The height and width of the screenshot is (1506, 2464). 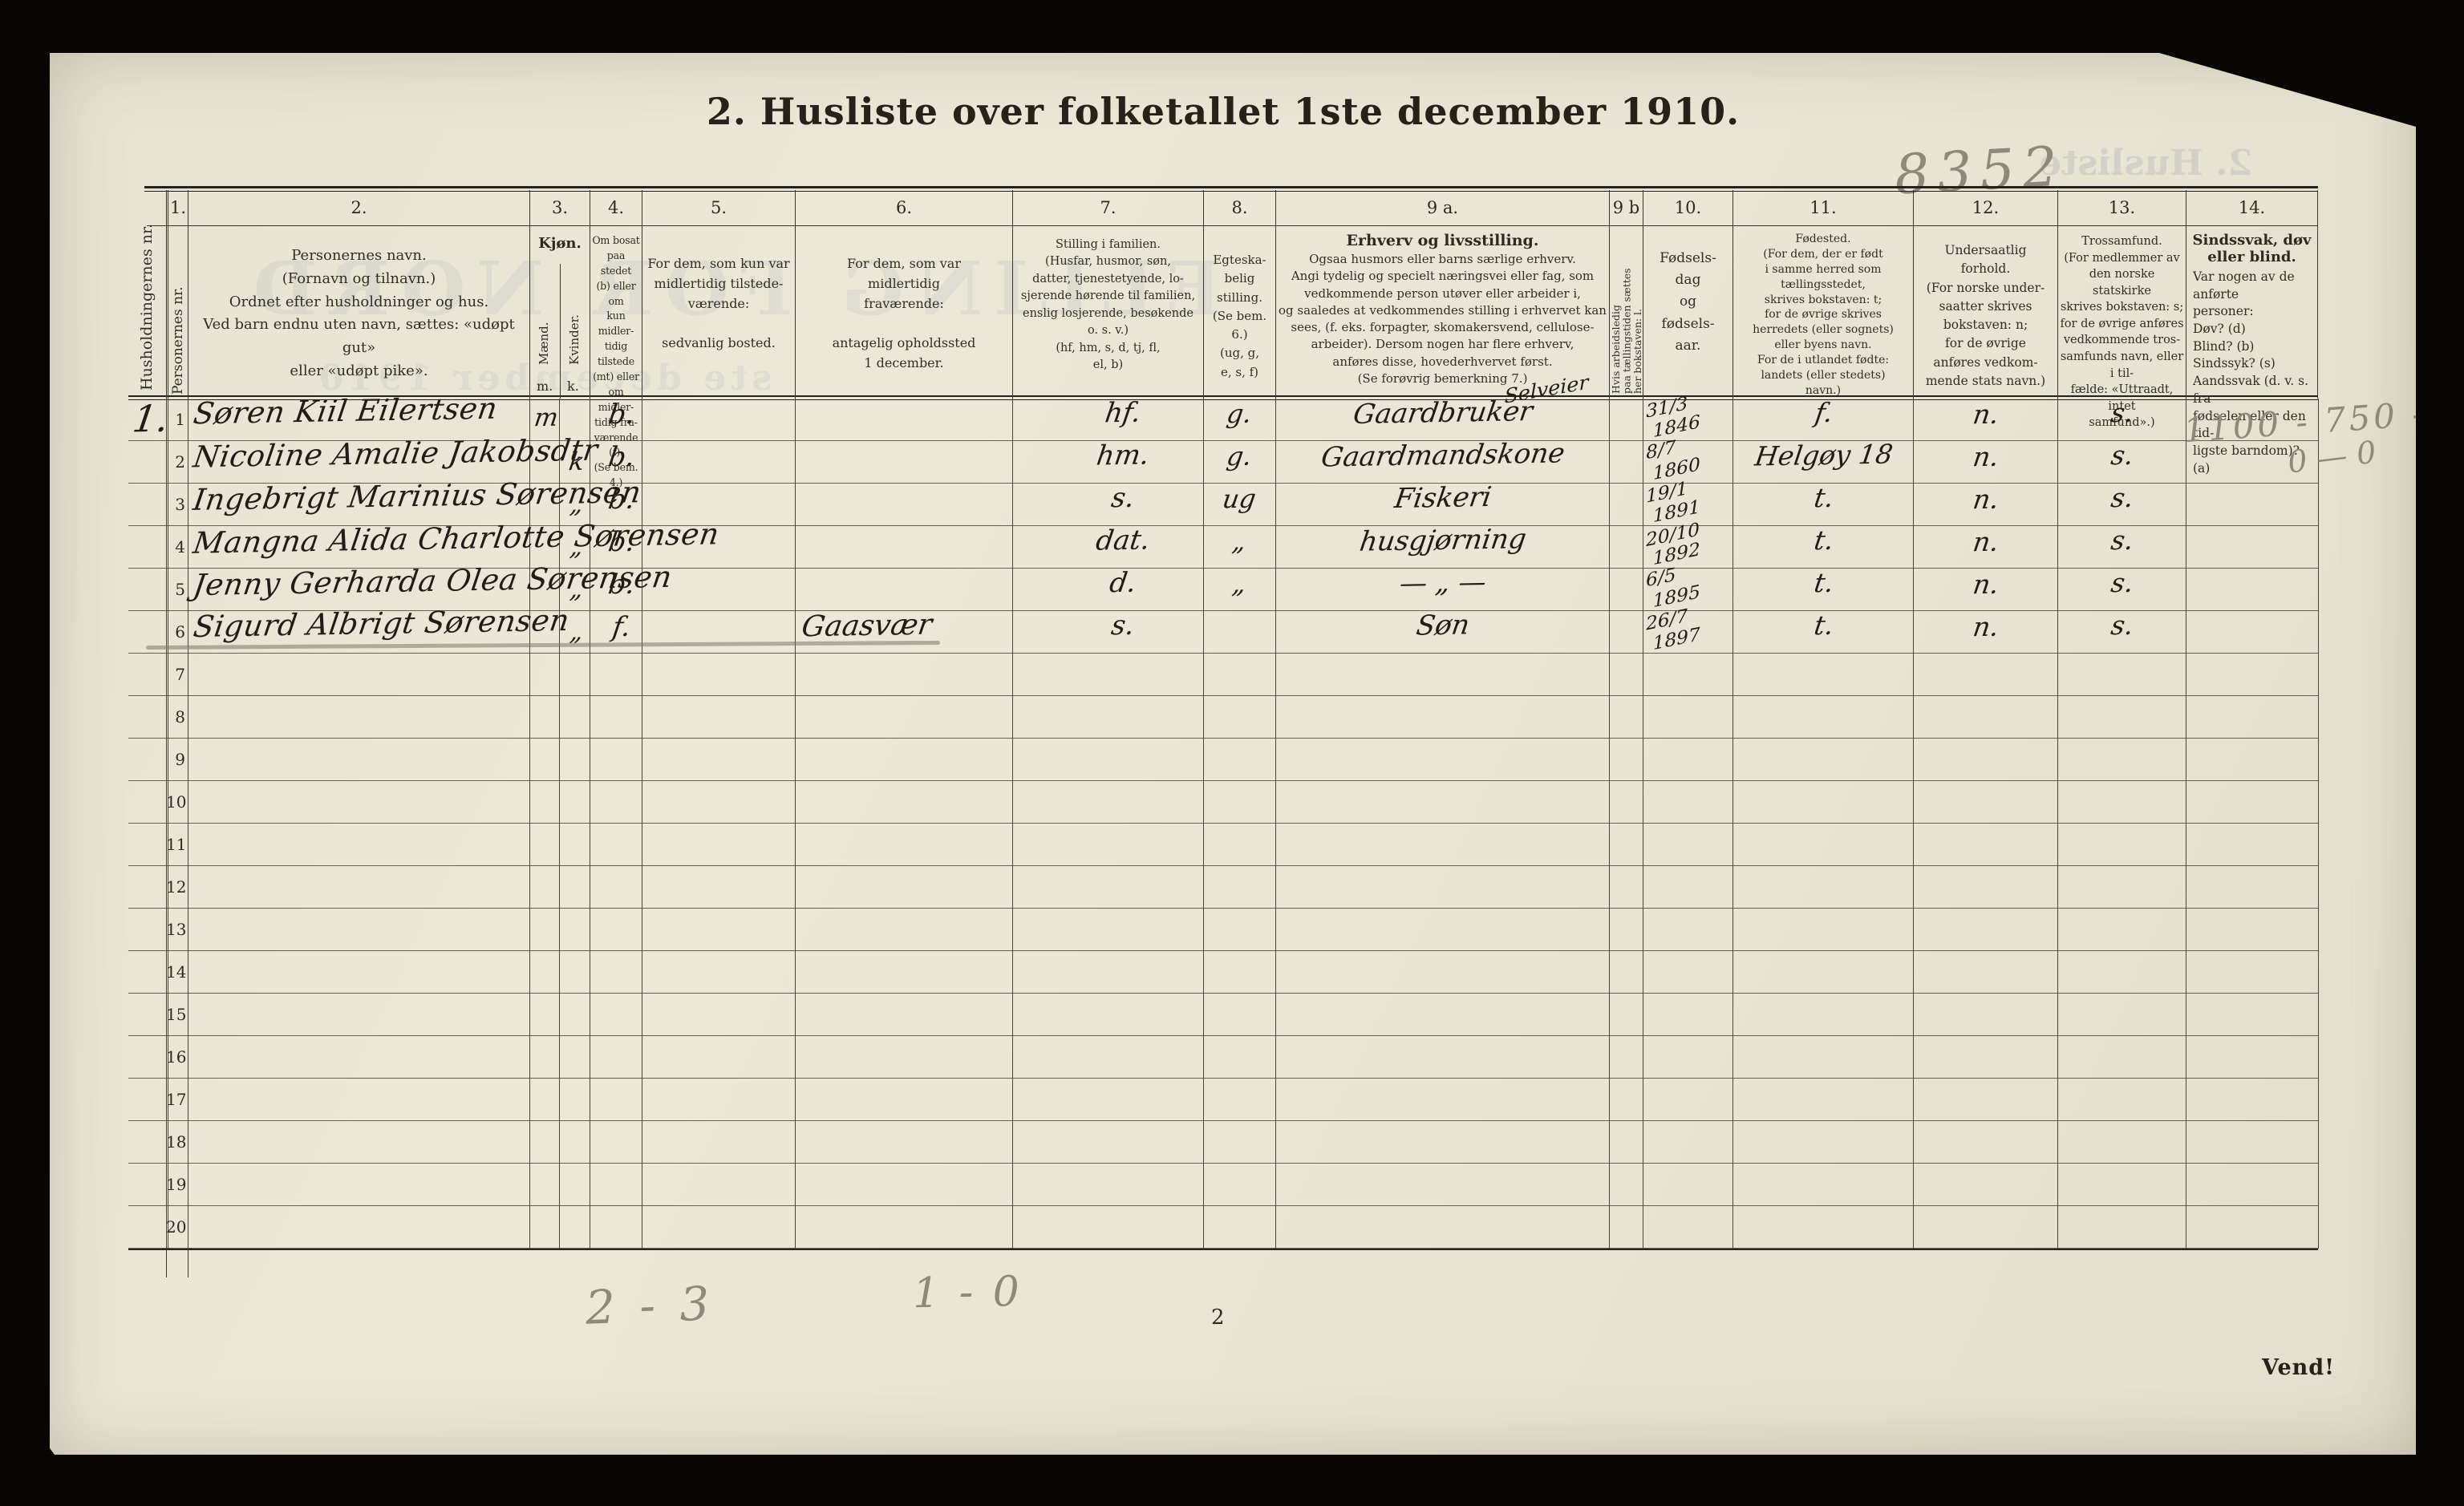 I want to click on header-bottom-rule, so click(x=1223, y=397).